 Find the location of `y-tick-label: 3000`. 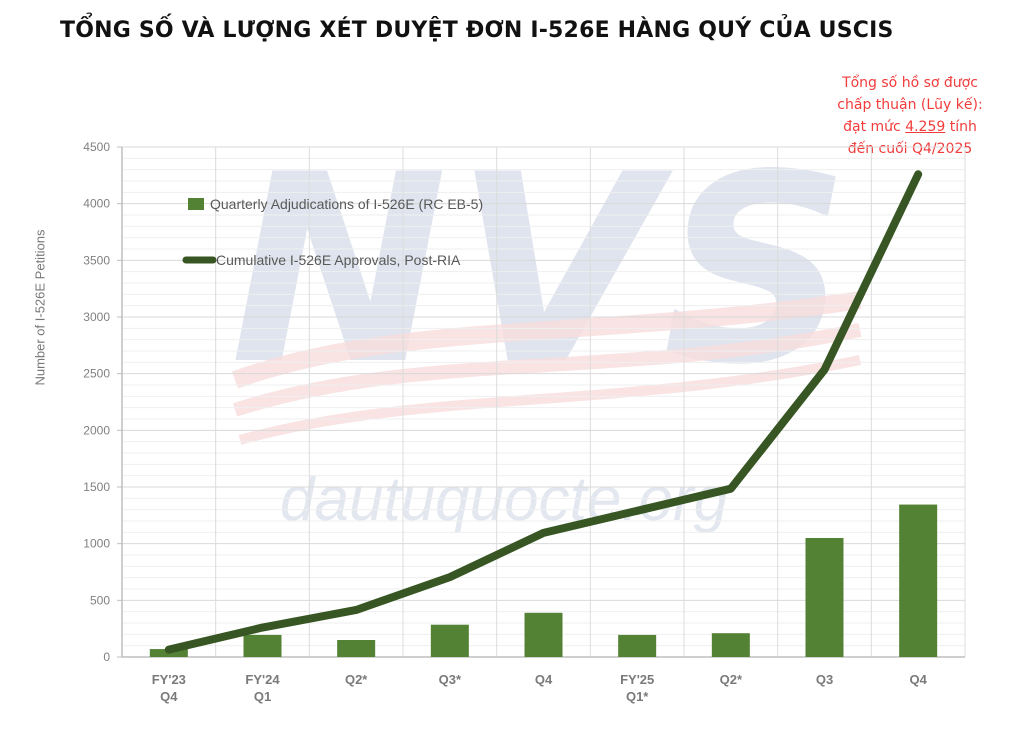

y-tick-label: 3000 is located at coordinates (96, 317).